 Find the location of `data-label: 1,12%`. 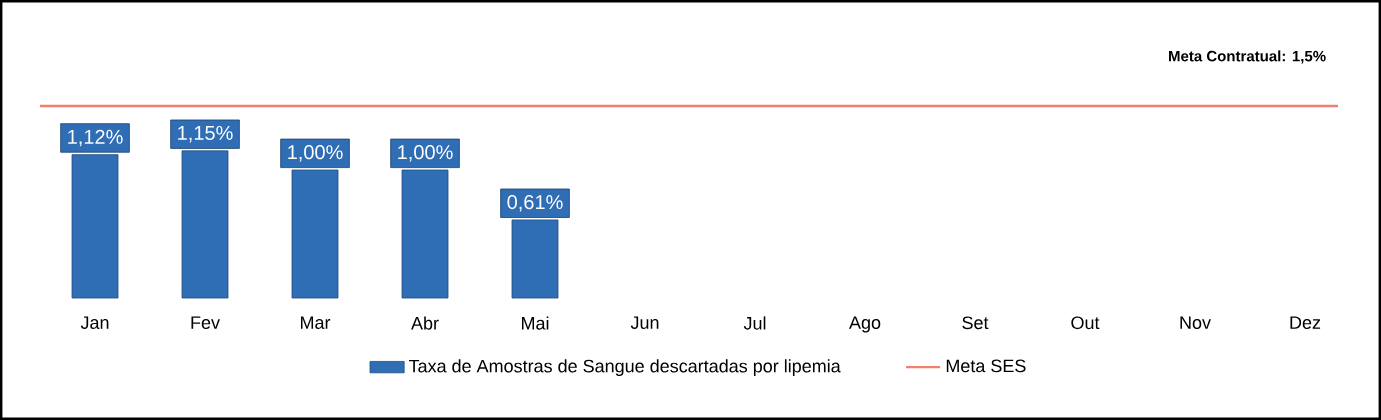

data-label: 1,12% is located at coordinates (95, 138).